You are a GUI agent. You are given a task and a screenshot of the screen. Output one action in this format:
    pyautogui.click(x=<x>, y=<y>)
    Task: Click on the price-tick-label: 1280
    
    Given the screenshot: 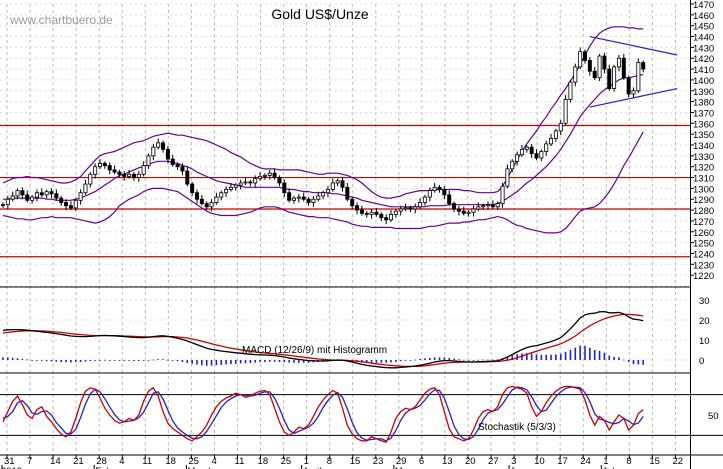 What is the action you would take?
    pyautogui.click(x=703, y=211)
    